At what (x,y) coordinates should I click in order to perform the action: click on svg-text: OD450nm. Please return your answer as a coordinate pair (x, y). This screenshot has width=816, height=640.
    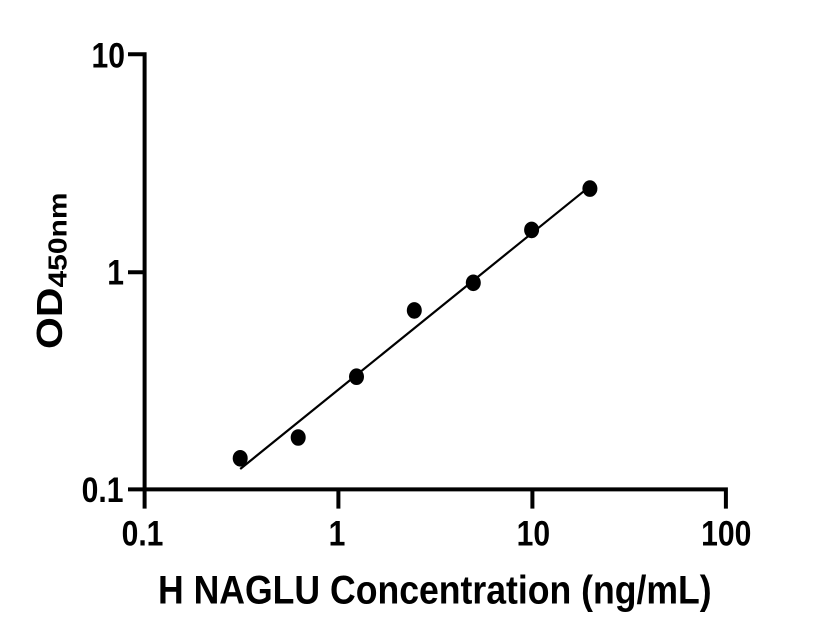
    Looking at the image, I should click on (50, 270).